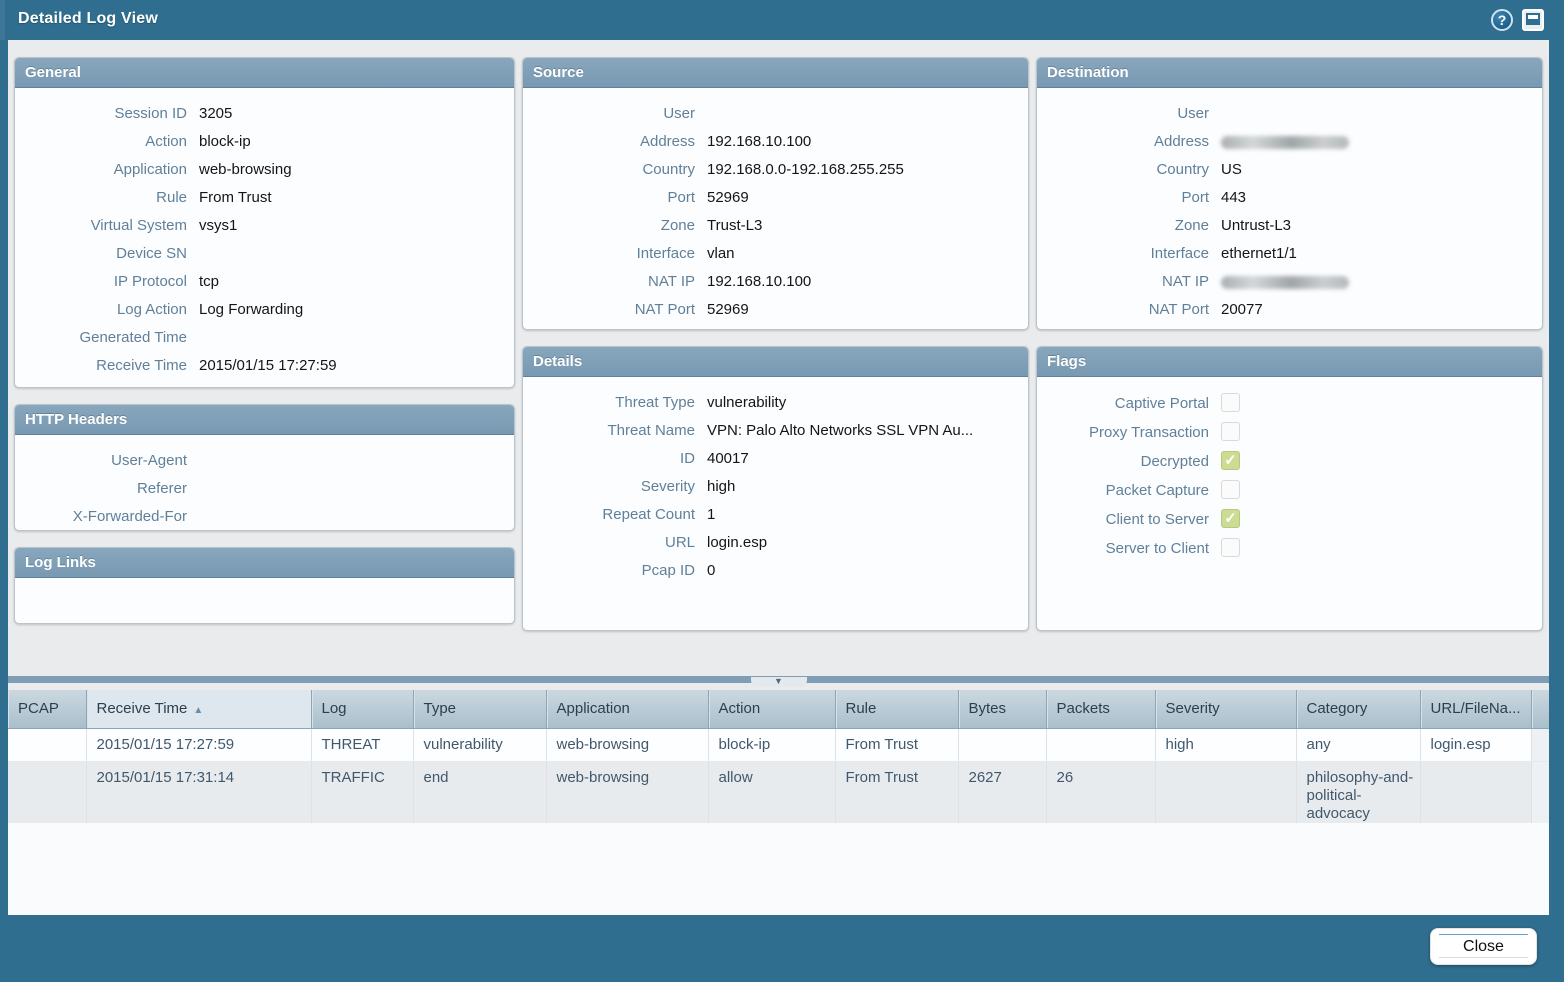 Image resolution: width=1564 pixels, height=982 pixels. I want to click on column-header-bytes: Bytes, so click(1001, 709).